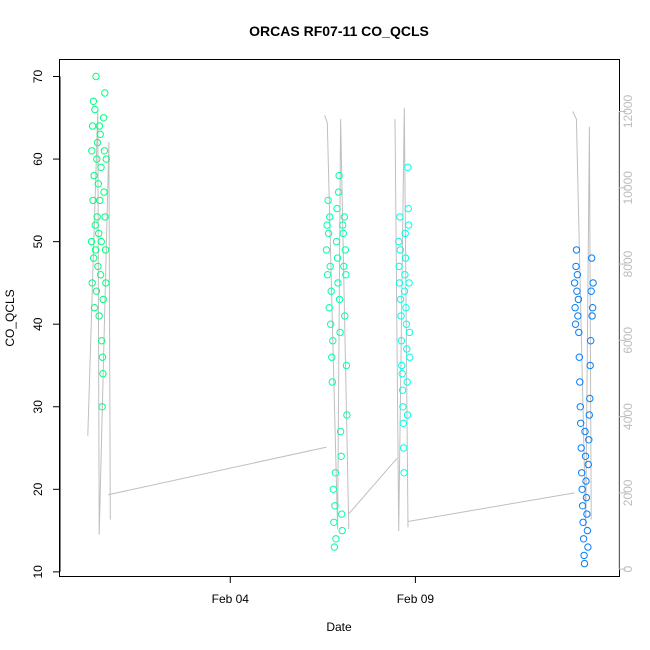 This screenshot has height=650, width=650. Describe the element at coordinates (38, 324) in the screenshot. I see `y-tick-label: 40` at that location.